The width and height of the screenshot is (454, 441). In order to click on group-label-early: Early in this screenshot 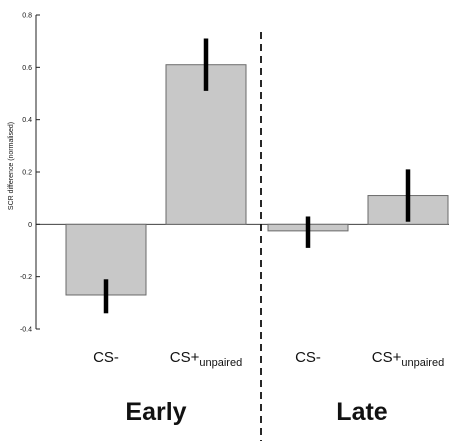, I will do `click(155, 412)`.